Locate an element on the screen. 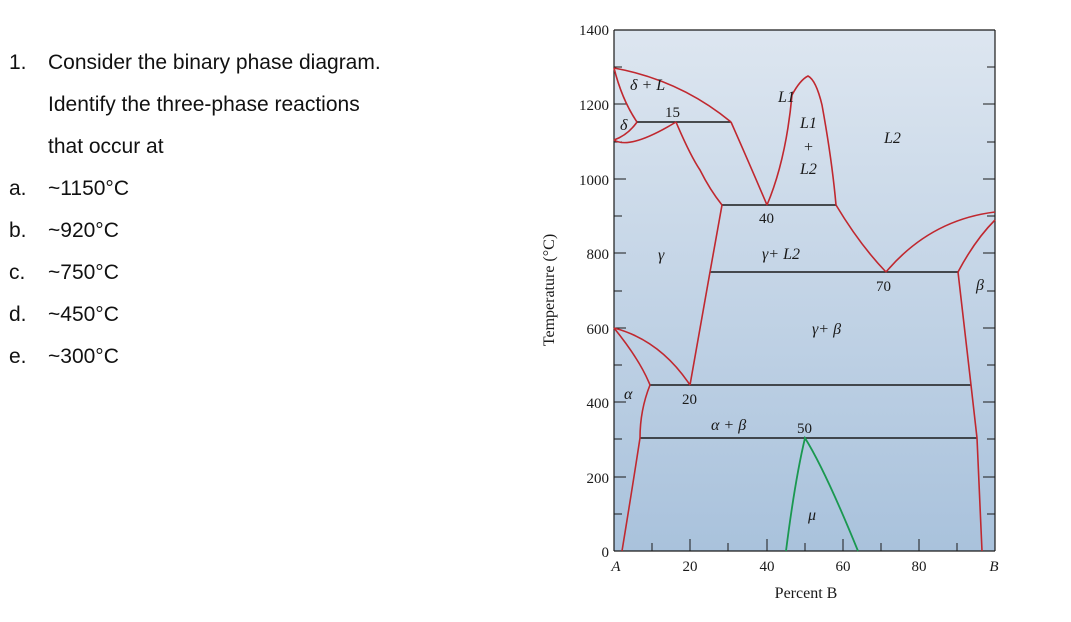 This screenshot has height=622, width=1071. y-tick-label: 800 is located at coordinates (598, 255).